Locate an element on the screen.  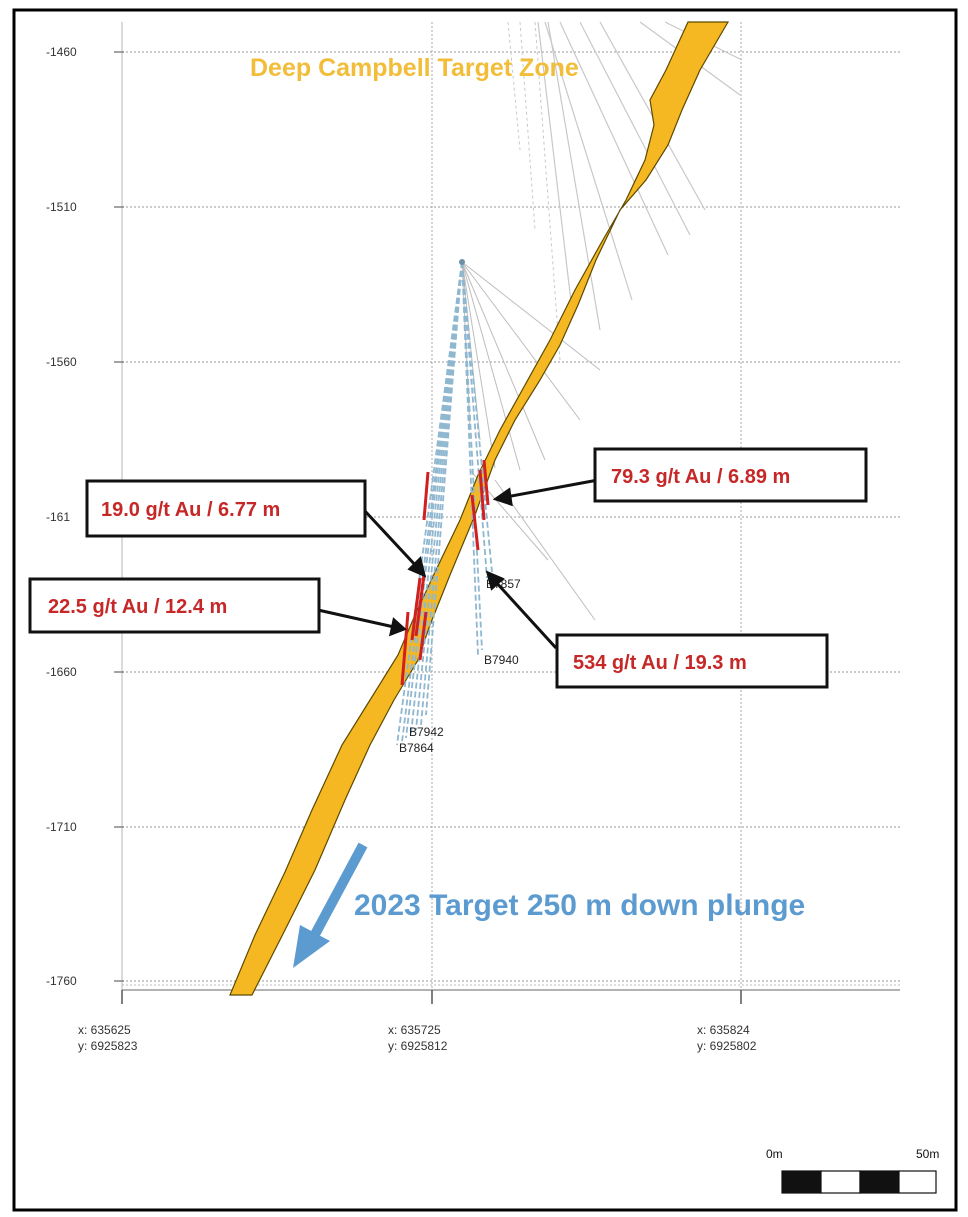
drillhole-label-b7940: B7940 is located at coordinates (501, 660).